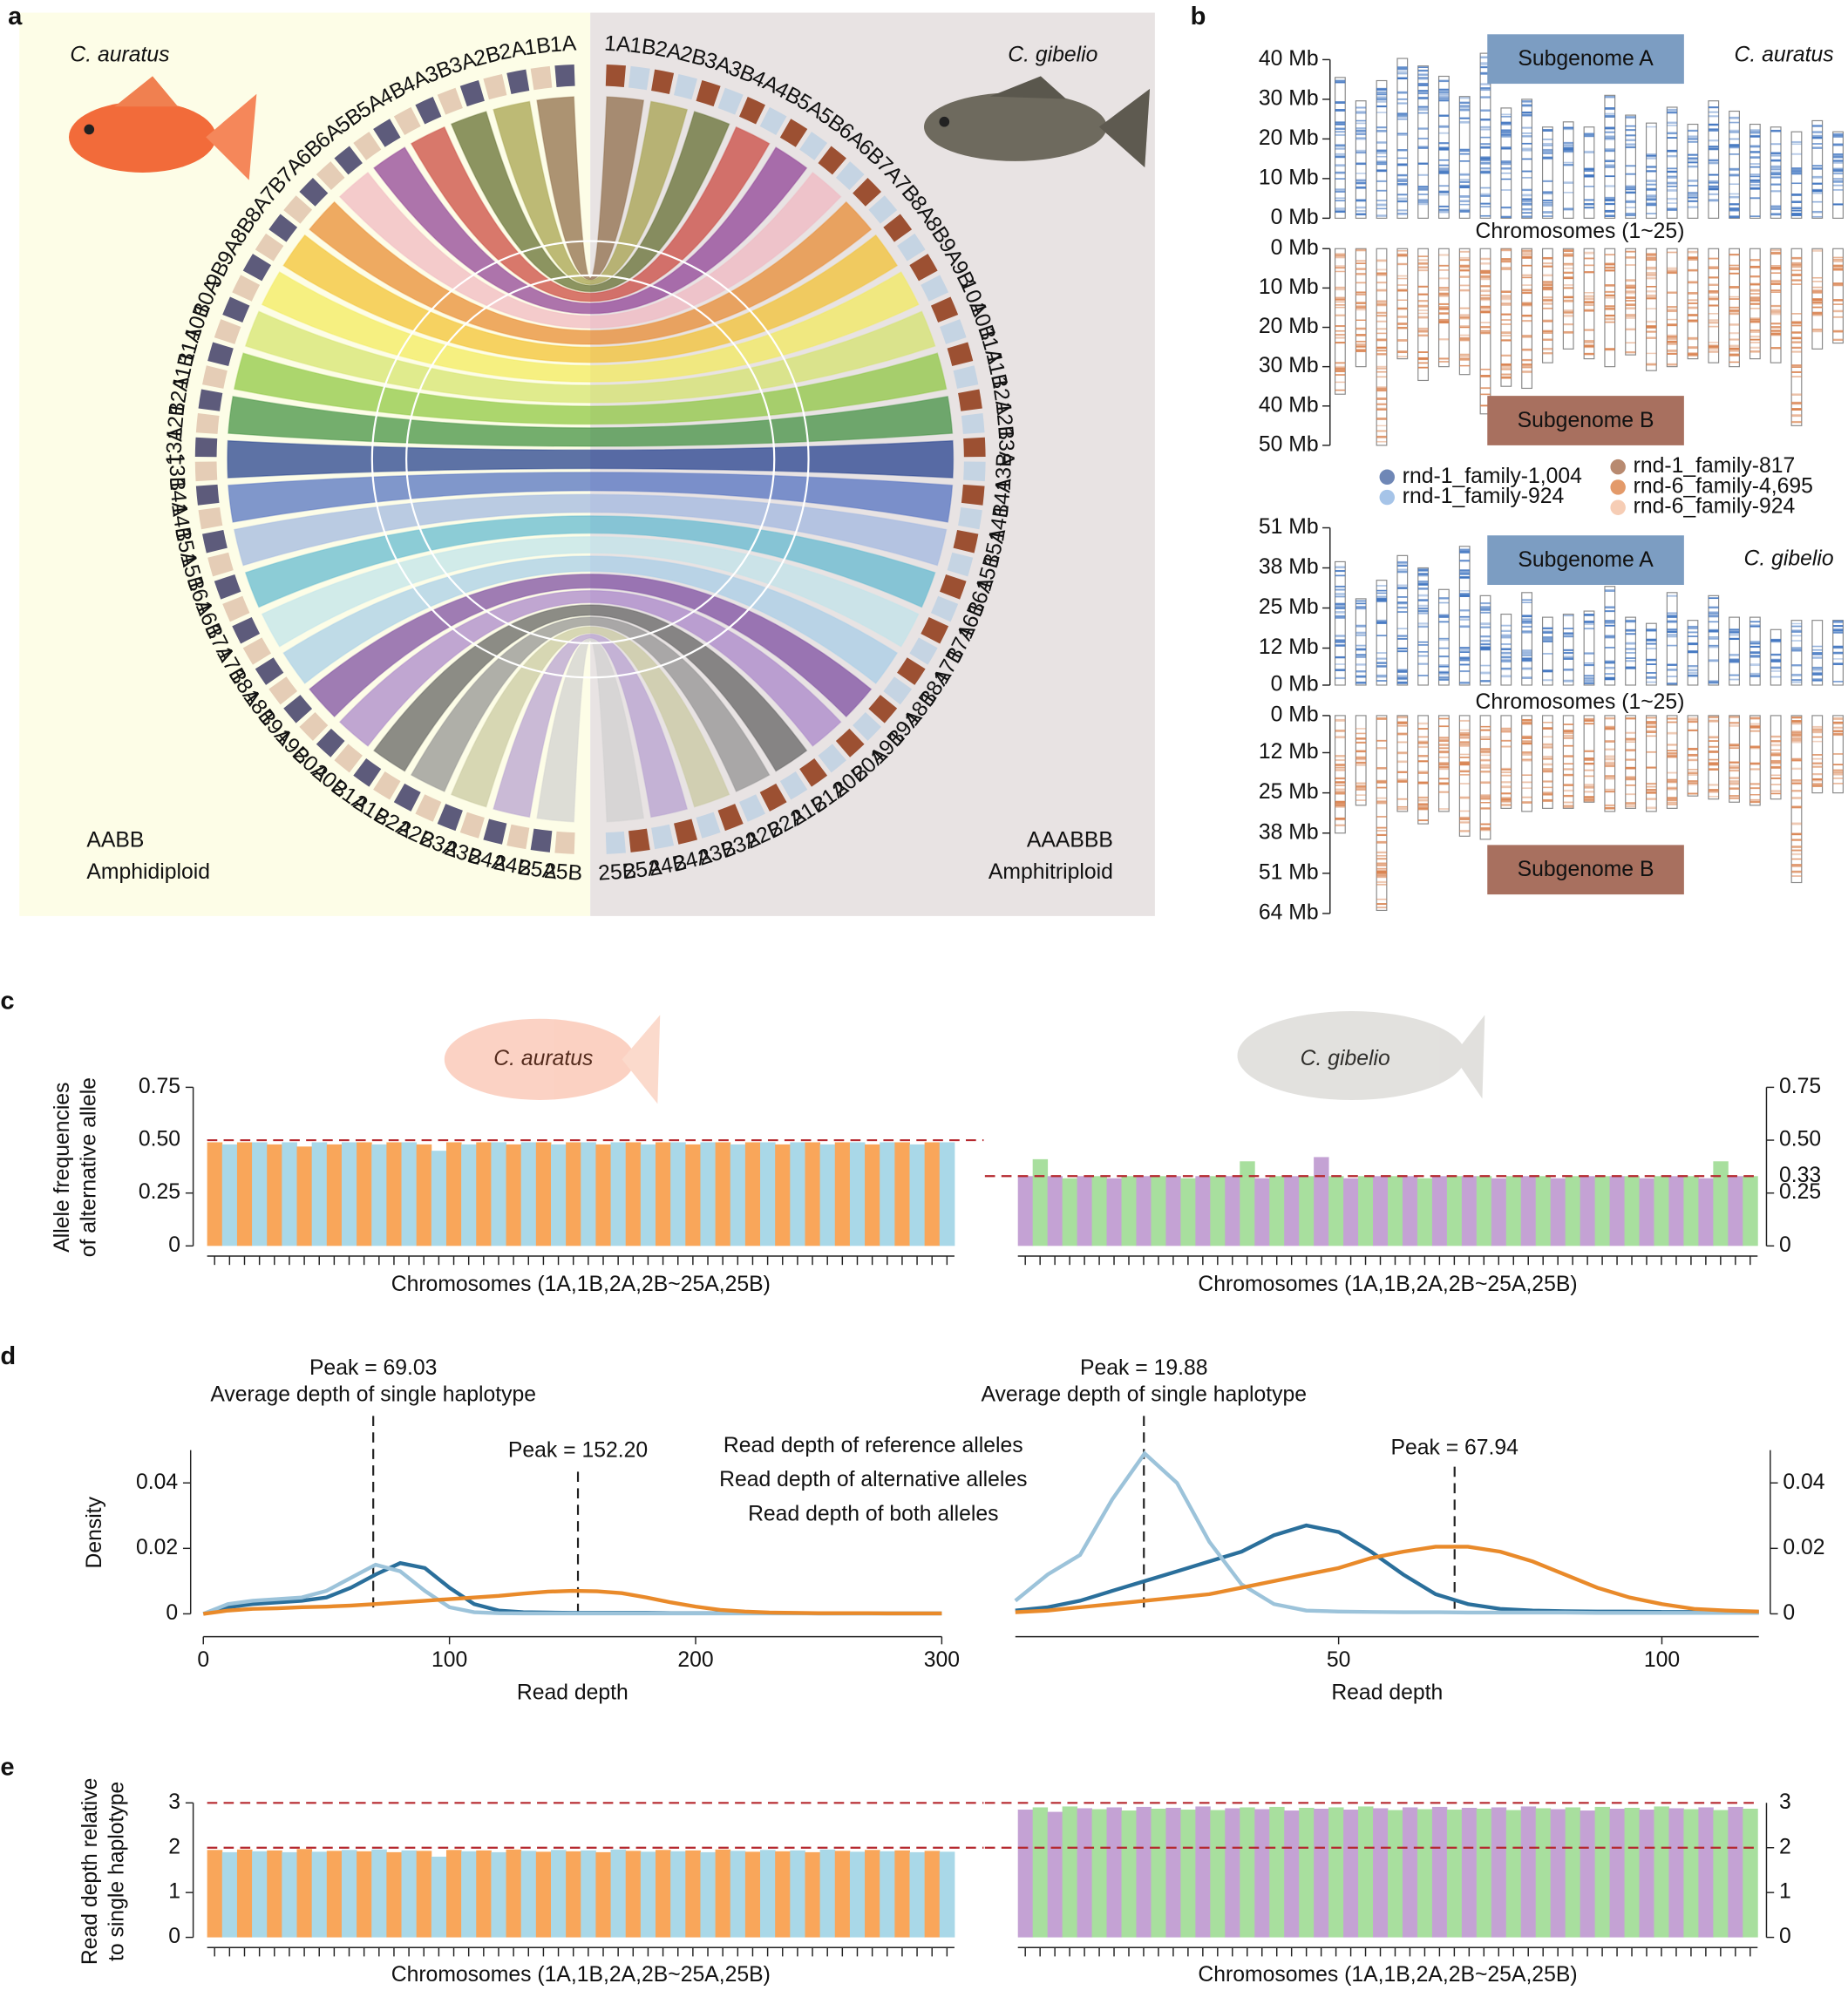  I want to click on y-tick-label: 10 Mb, so click(1289, 287).